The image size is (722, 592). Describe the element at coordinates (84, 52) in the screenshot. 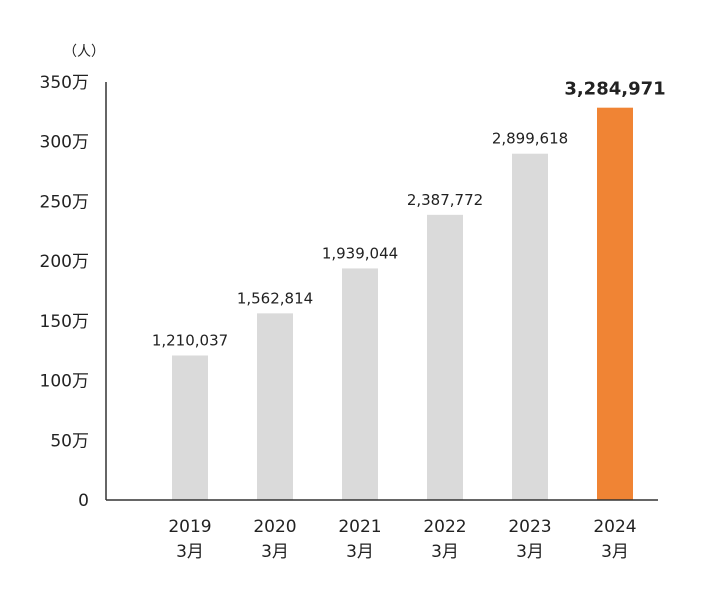

I see `y-axis-unit-label: （人）` at that location.